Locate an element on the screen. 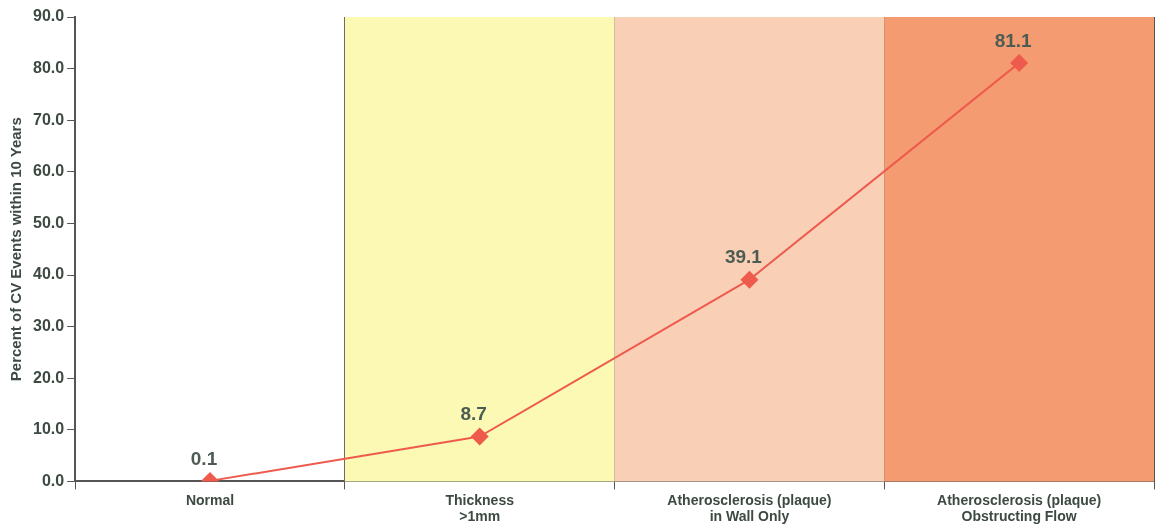  y-tick-label: 10.0 is located at coordinates (49, 429).